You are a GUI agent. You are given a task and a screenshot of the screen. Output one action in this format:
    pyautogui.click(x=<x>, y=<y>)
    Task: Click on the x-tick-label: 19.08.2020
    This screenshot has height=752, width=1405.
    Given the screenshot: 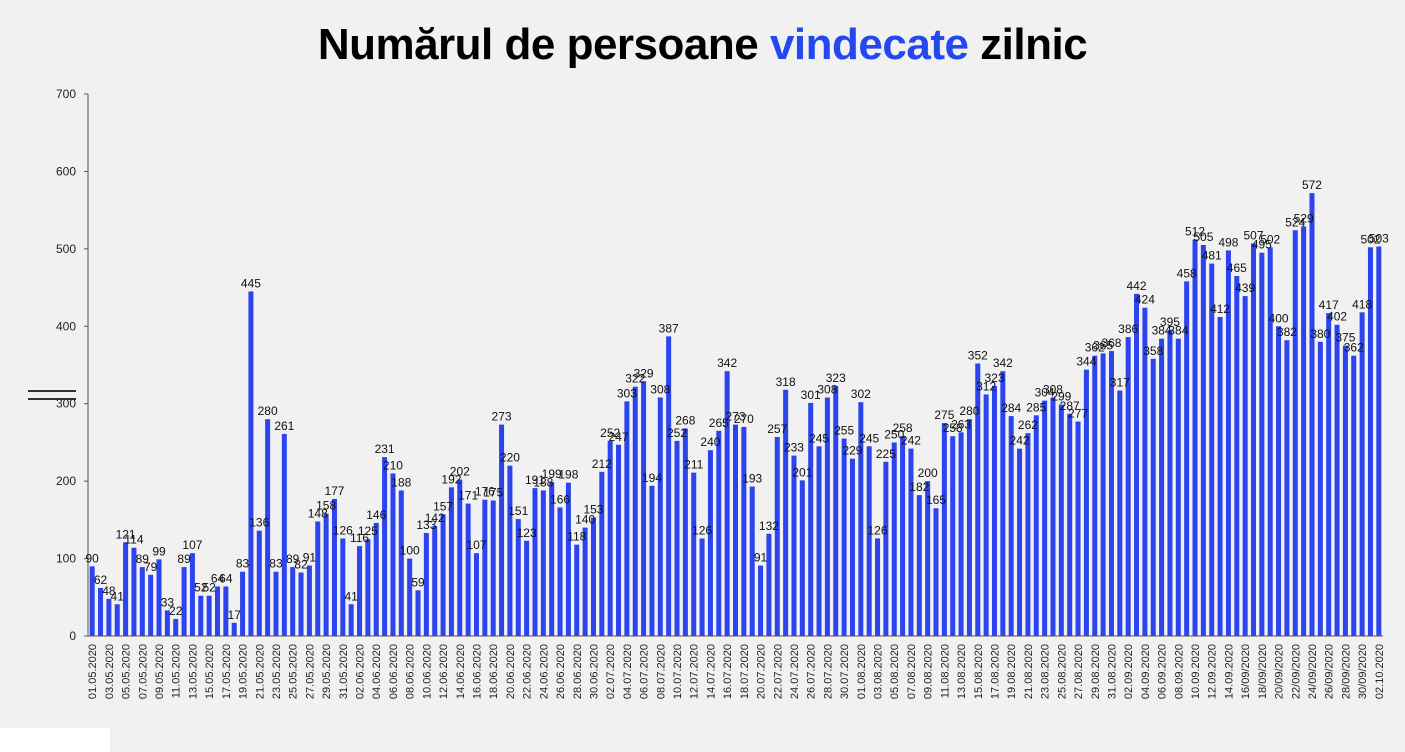 What is the action you would take?
    pyautogui.click(x=1012, y=671)
    